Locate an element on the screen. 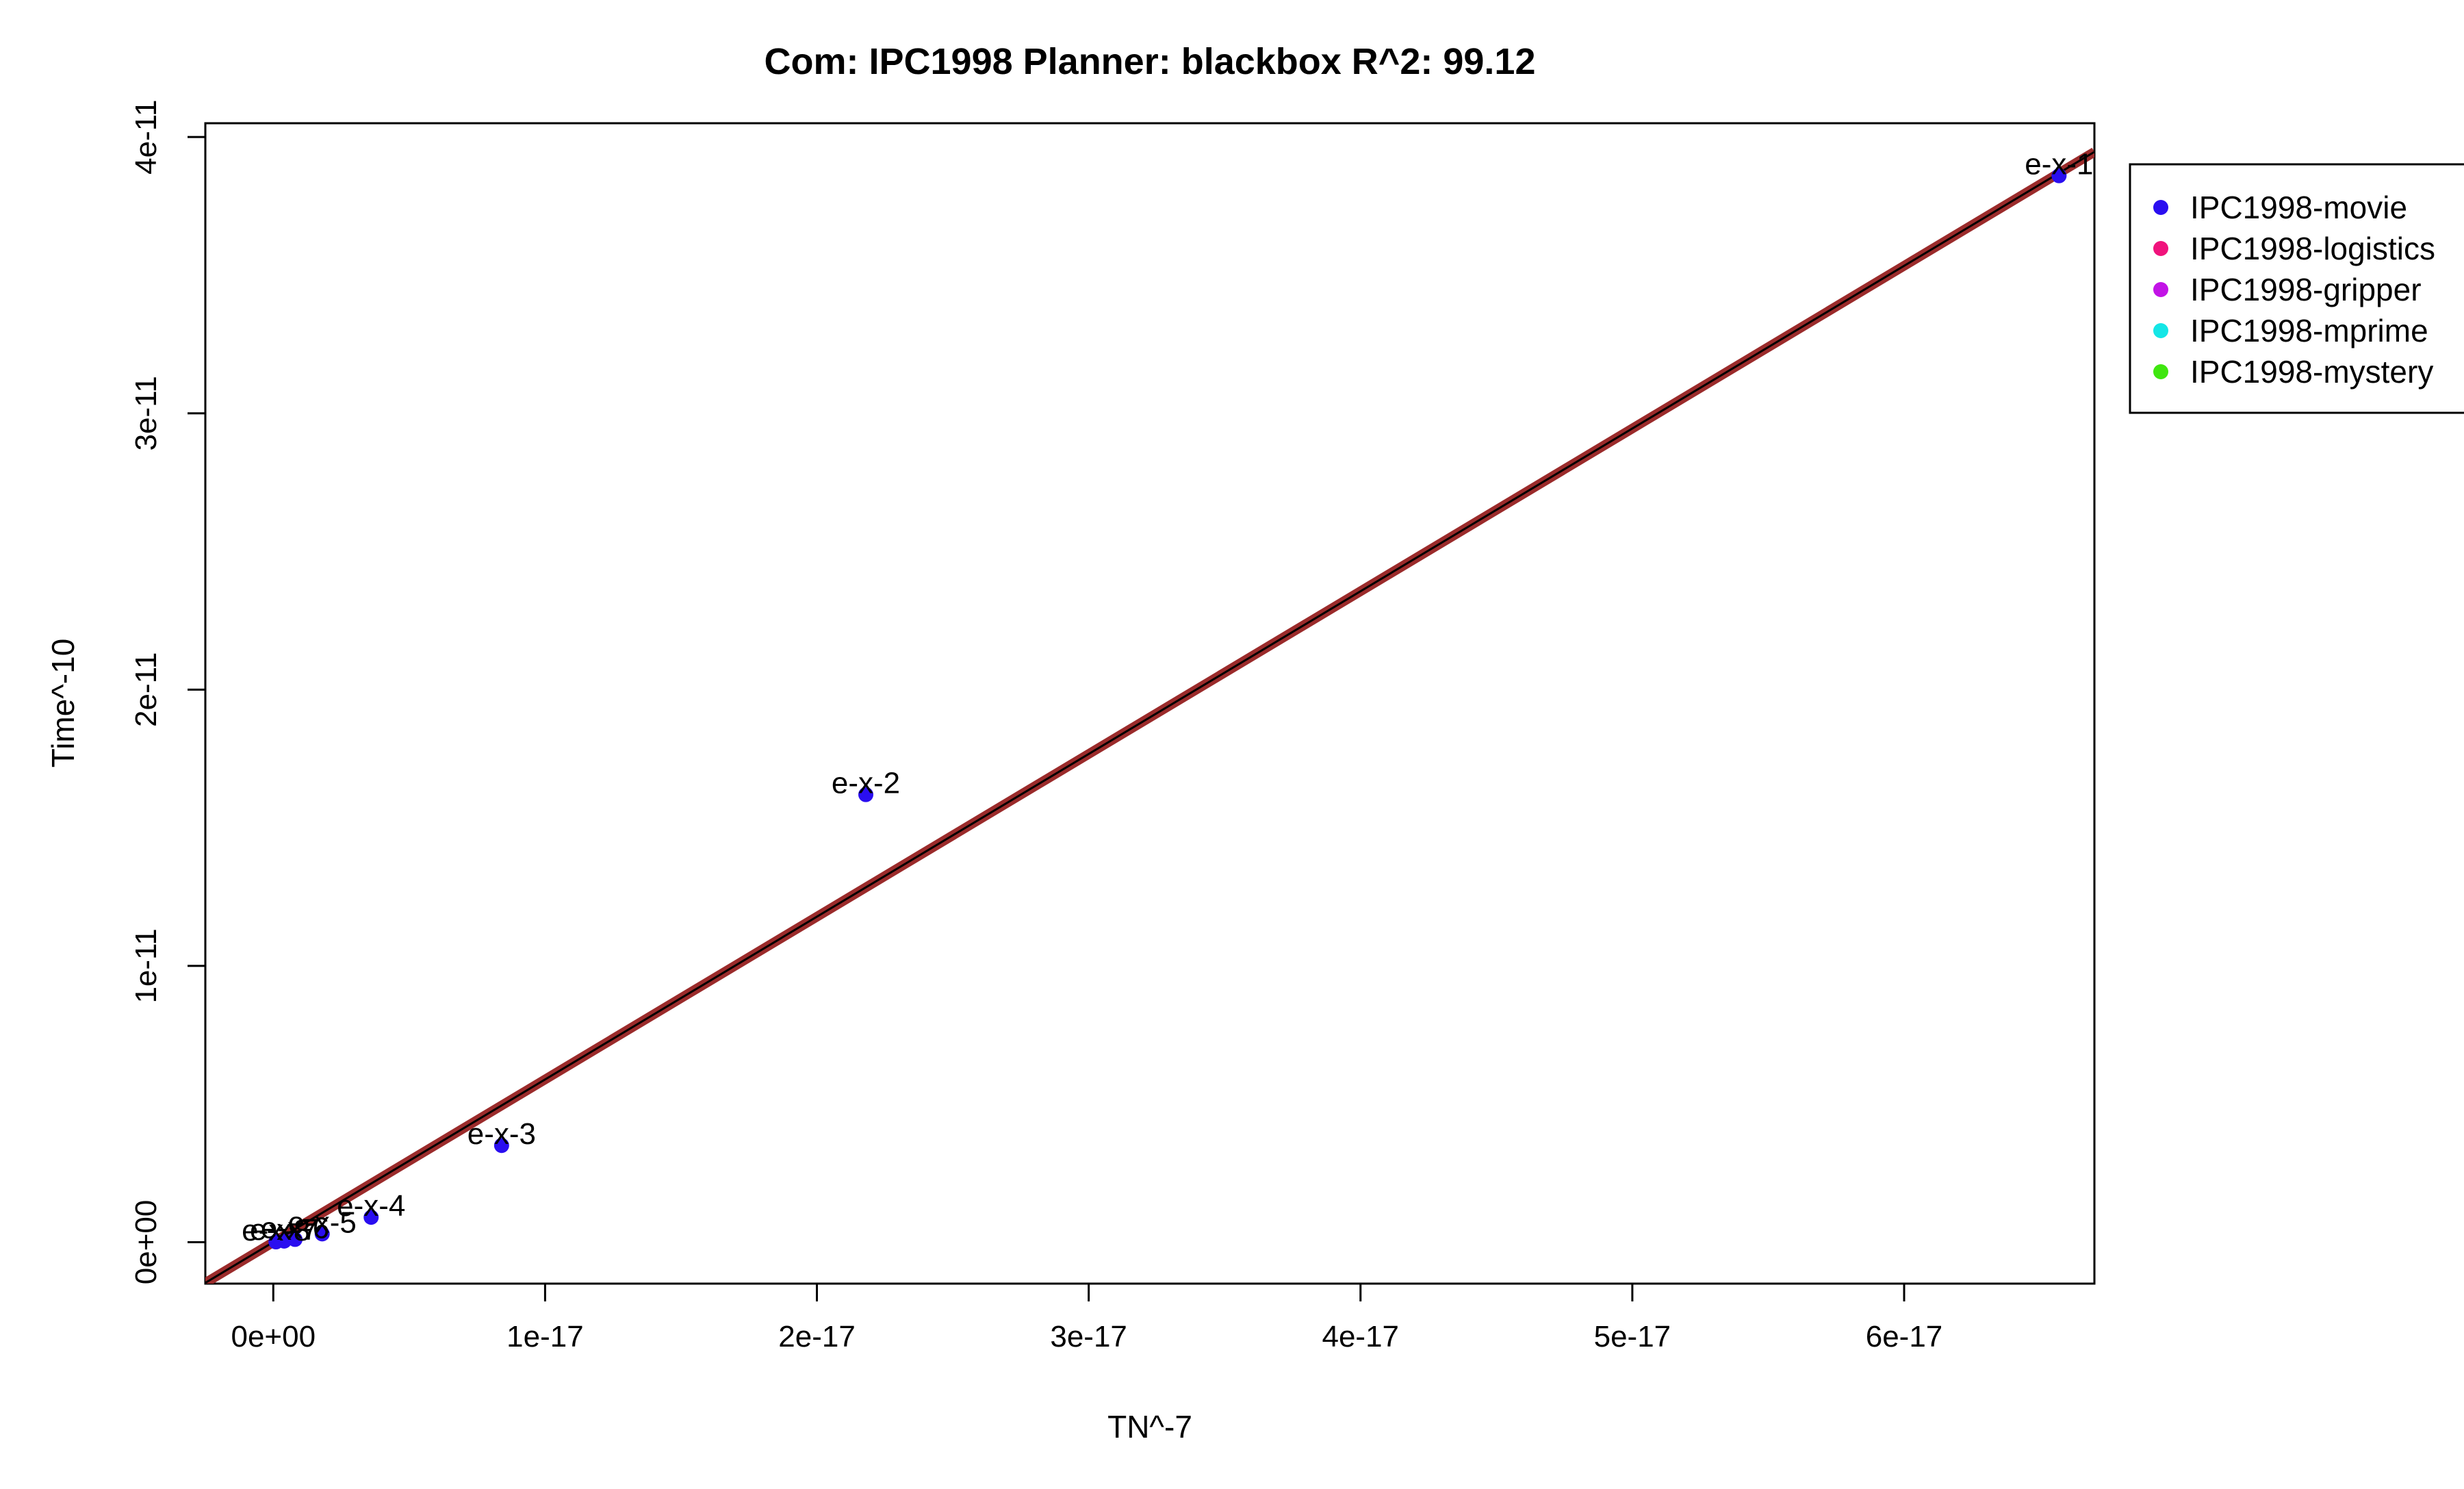 Image resolution: width=2464 pixels, height=1489 pixels. point-label: e-x-8 is located at coordinates (276, 1230).